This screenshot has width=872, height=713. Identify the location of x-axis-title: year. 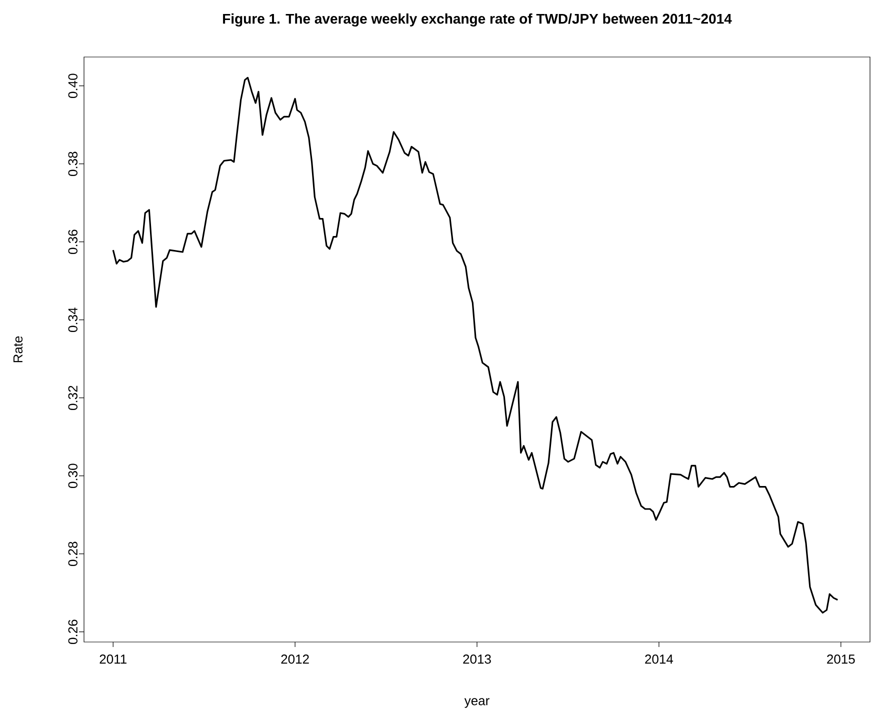
(477, 703).